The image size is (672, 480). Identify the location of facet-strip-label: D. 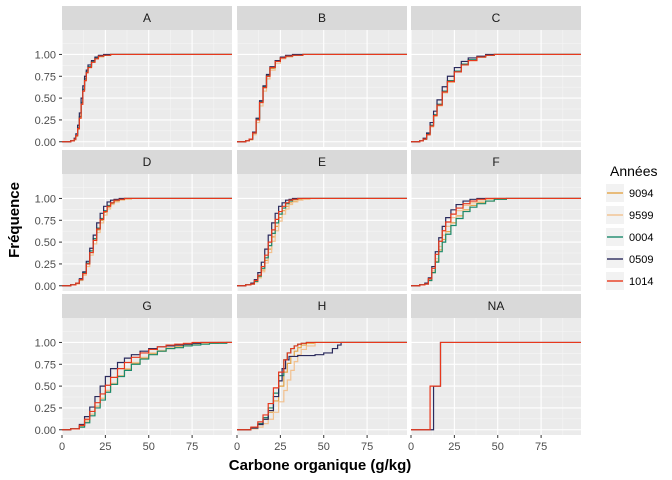
(147, 162).